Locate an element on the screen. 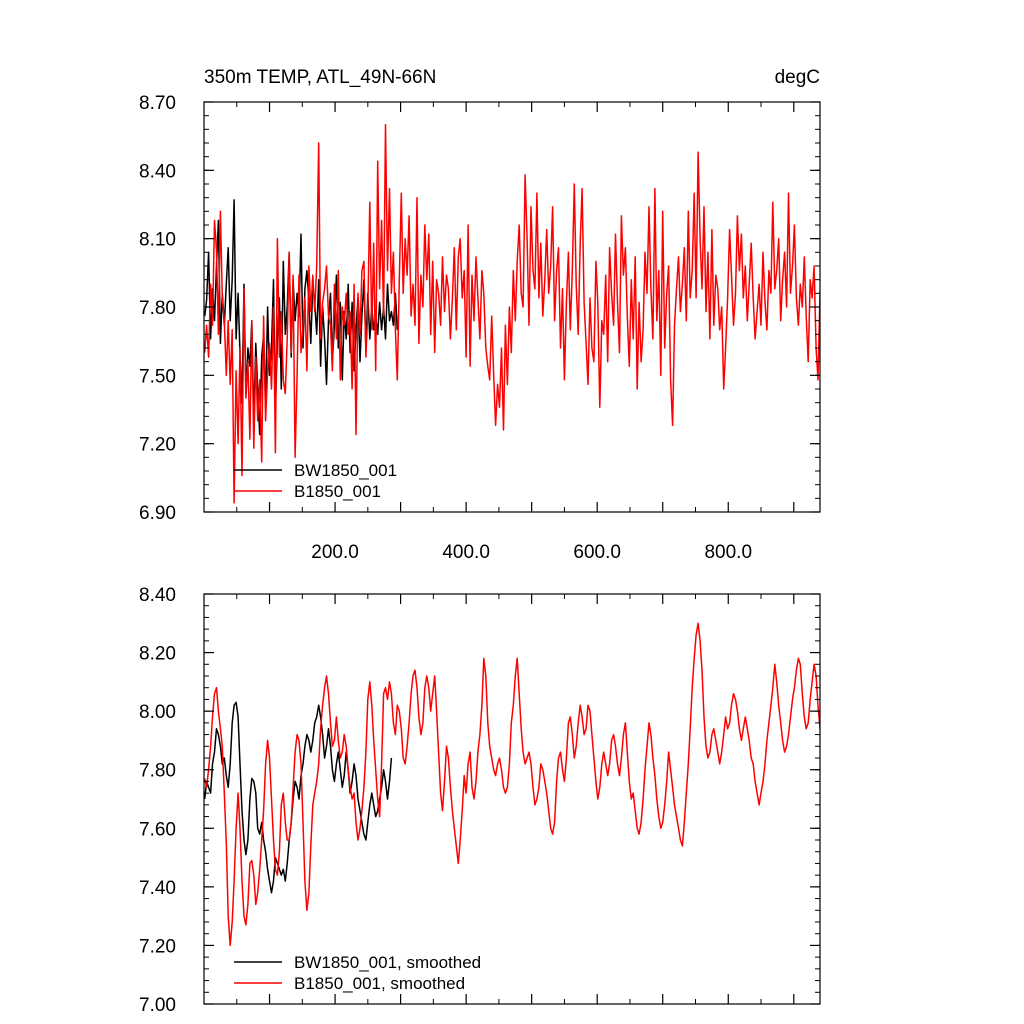  panel-bottom-y-tick-label: 8.40 is located at coordinates (157, 595).